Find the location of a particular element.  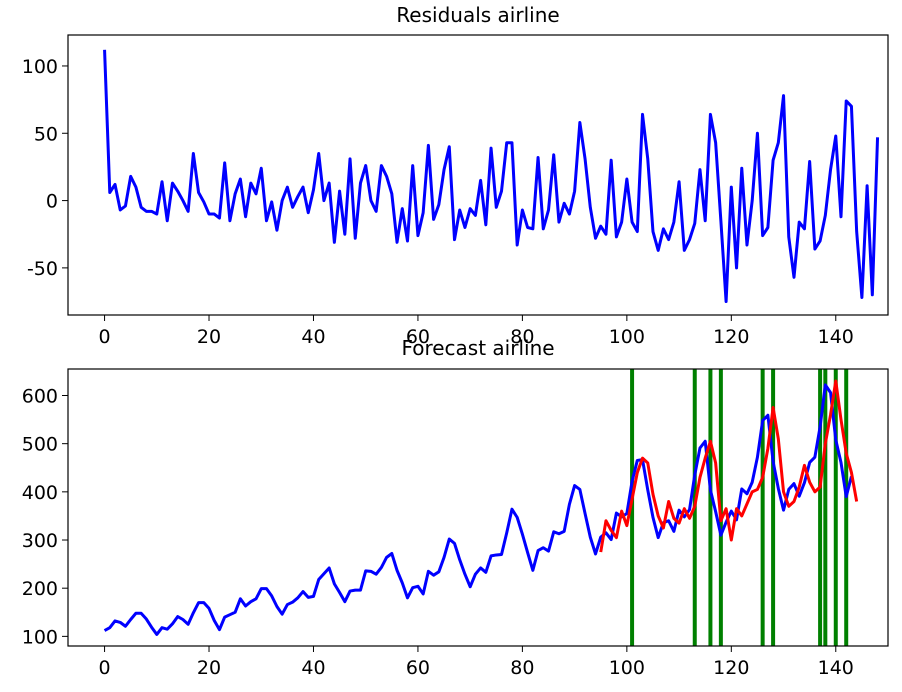

residuals-ytick-label: 0 is located at coordinates (52, 202).